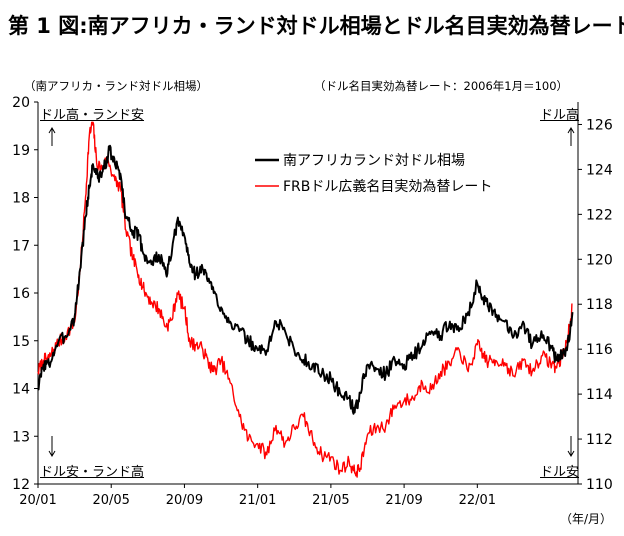 The image size is (624, 536). What do you see at coordinates (21, 199) in the screenshot?
I see `left-y-tick-label: 18` at bounding box center [21, 199].